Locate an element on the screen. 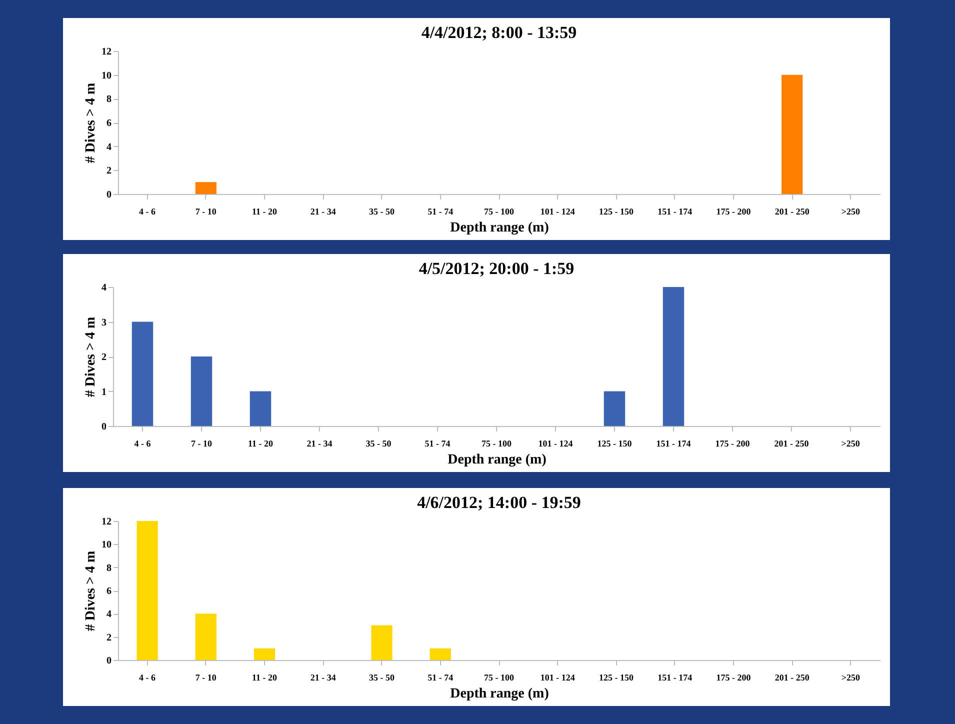 This screenshot has height=724, width=955. y-tick-label: 1 is located at coordinates (104, 392).